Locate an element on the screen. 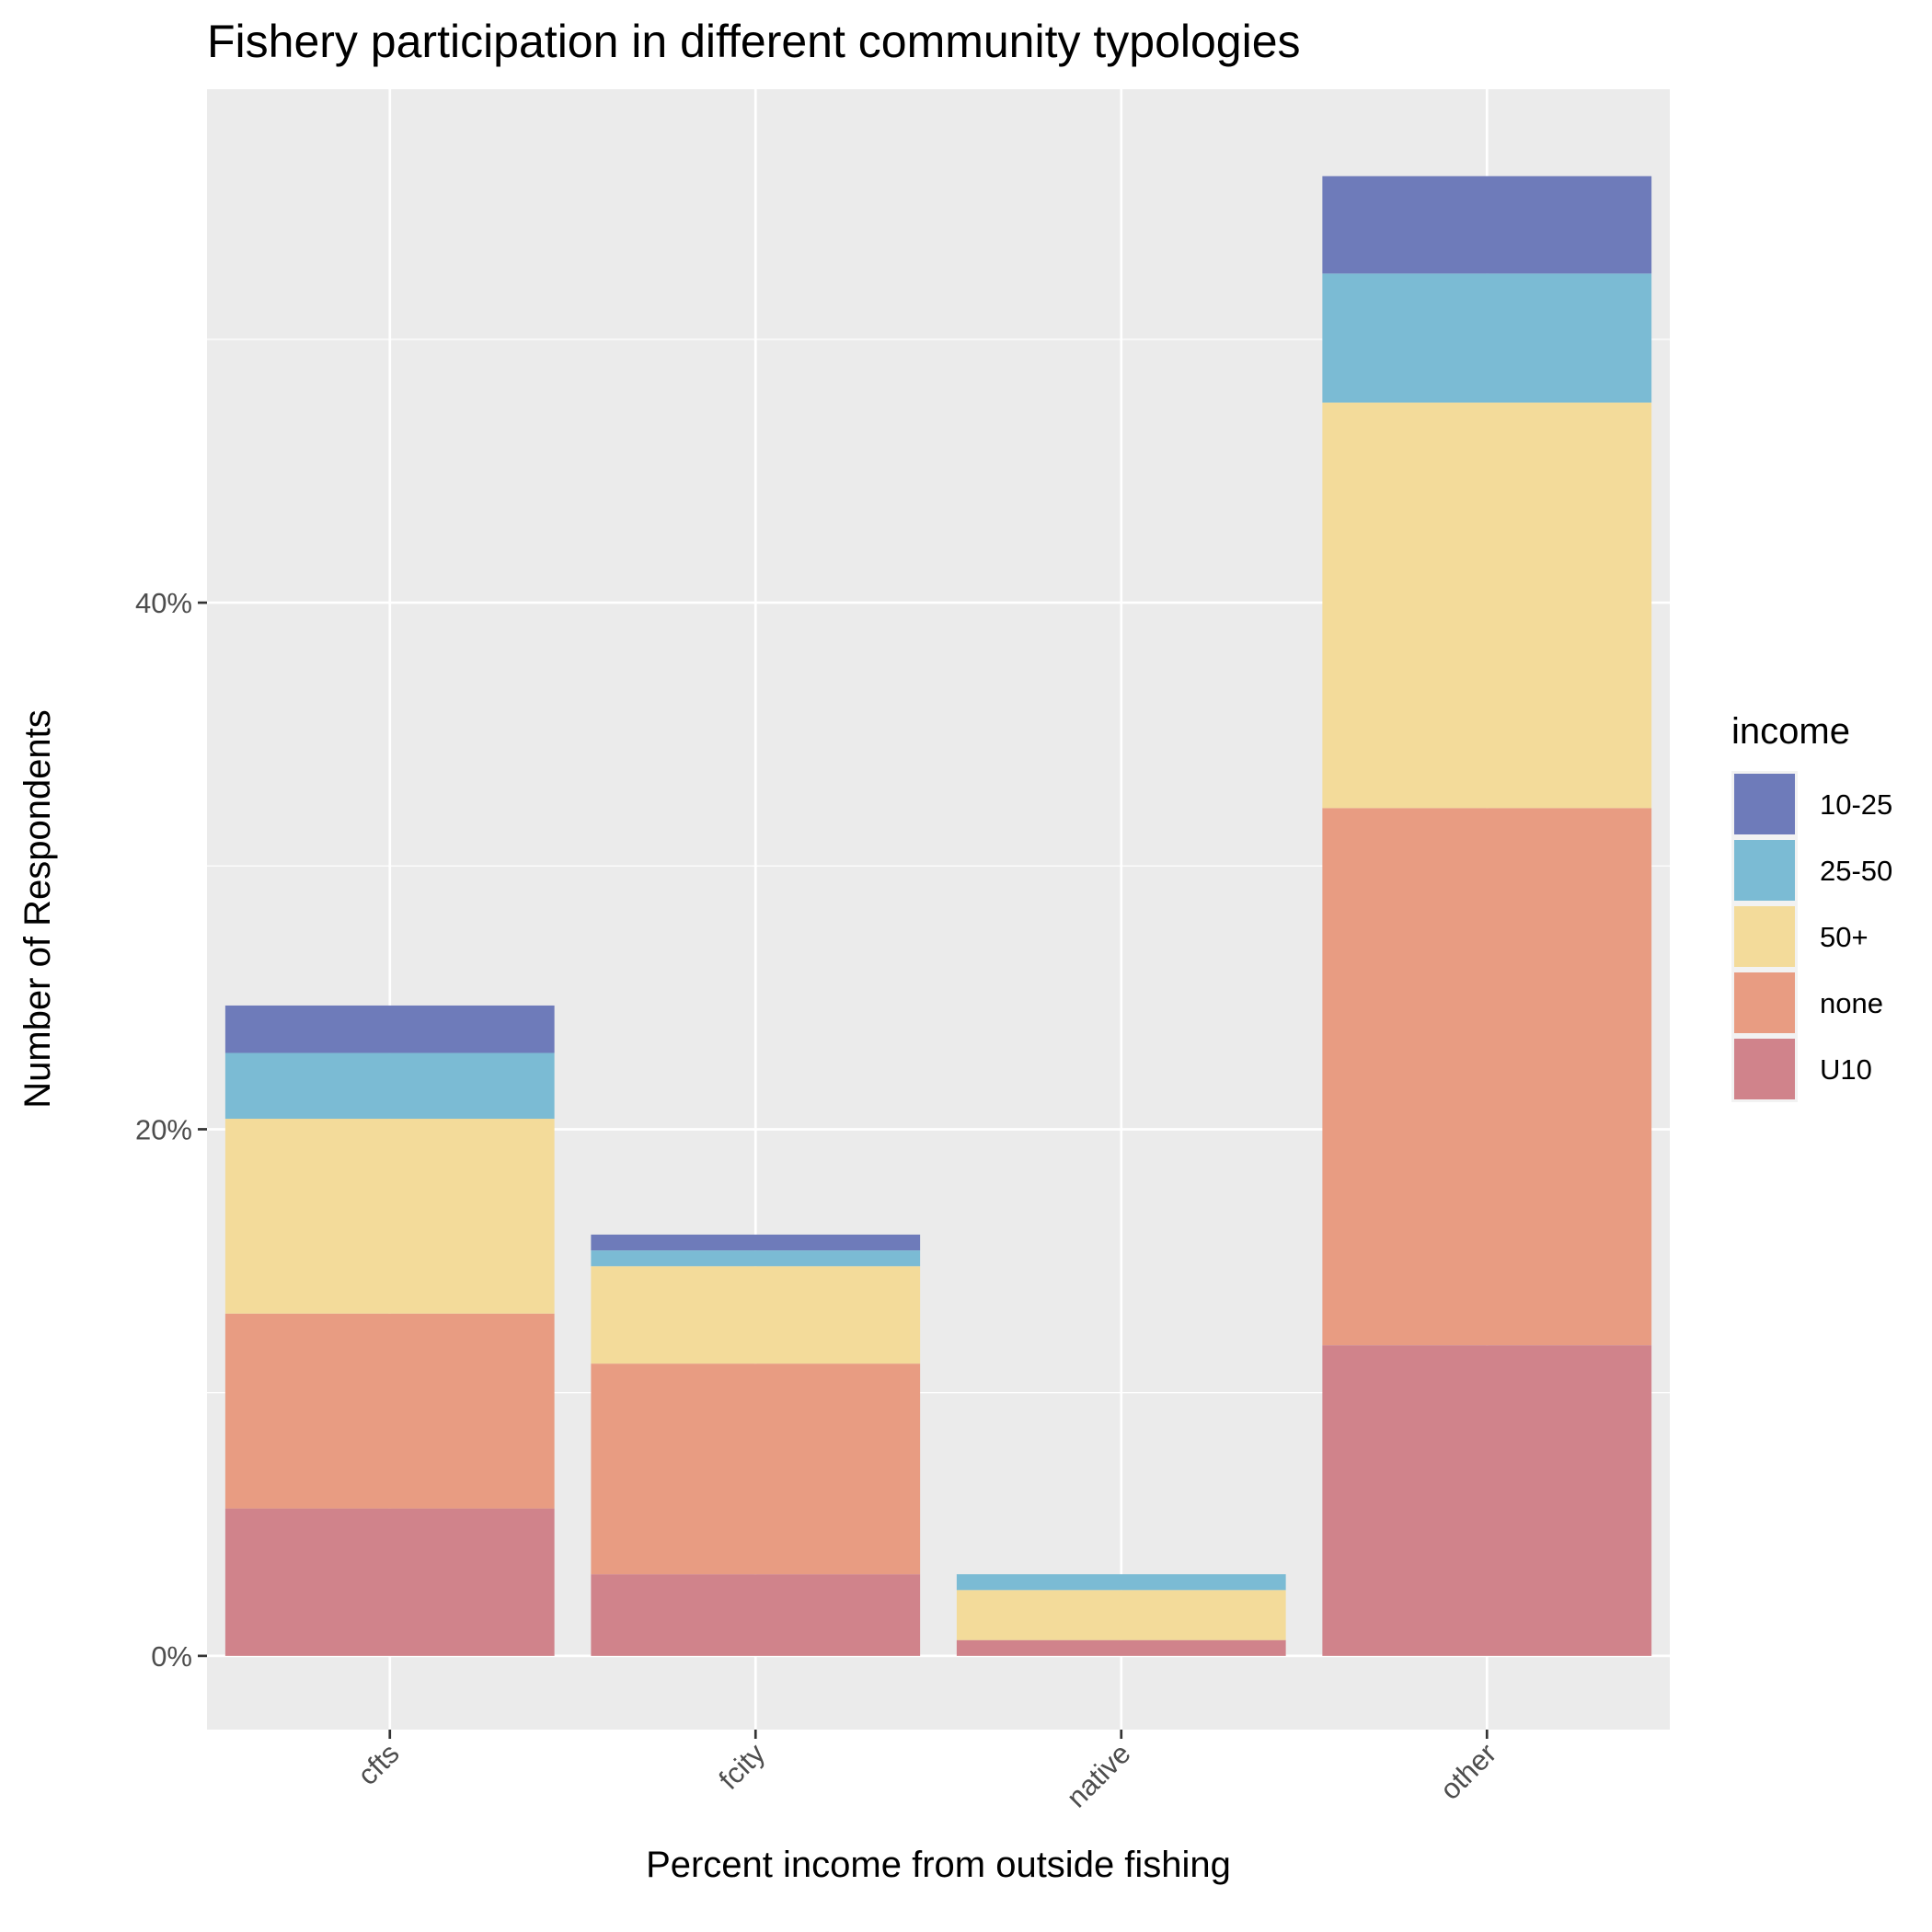 The height and width of the screenshot is (1932, 1932). bar-segment-other-U10 is located at coordinates (1487, 1500).